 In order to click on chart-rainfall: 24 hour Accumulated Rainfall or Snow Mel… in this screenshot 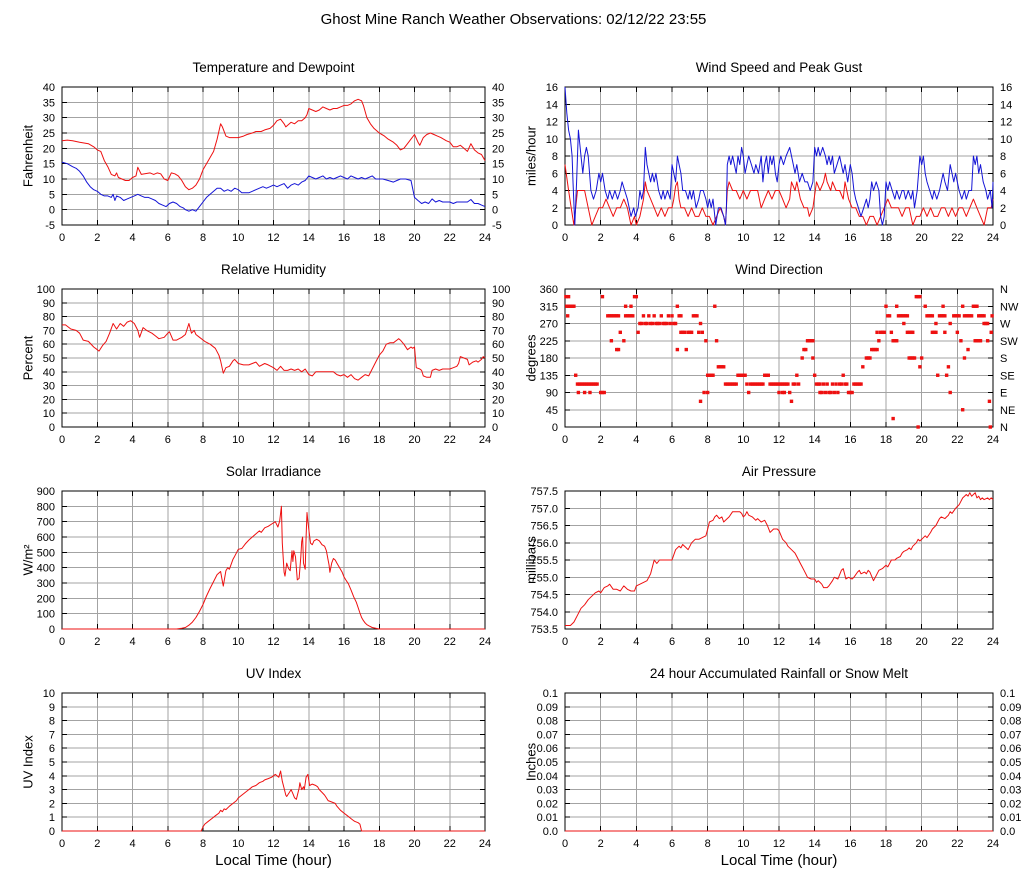, I will do `click(770, 766)`.